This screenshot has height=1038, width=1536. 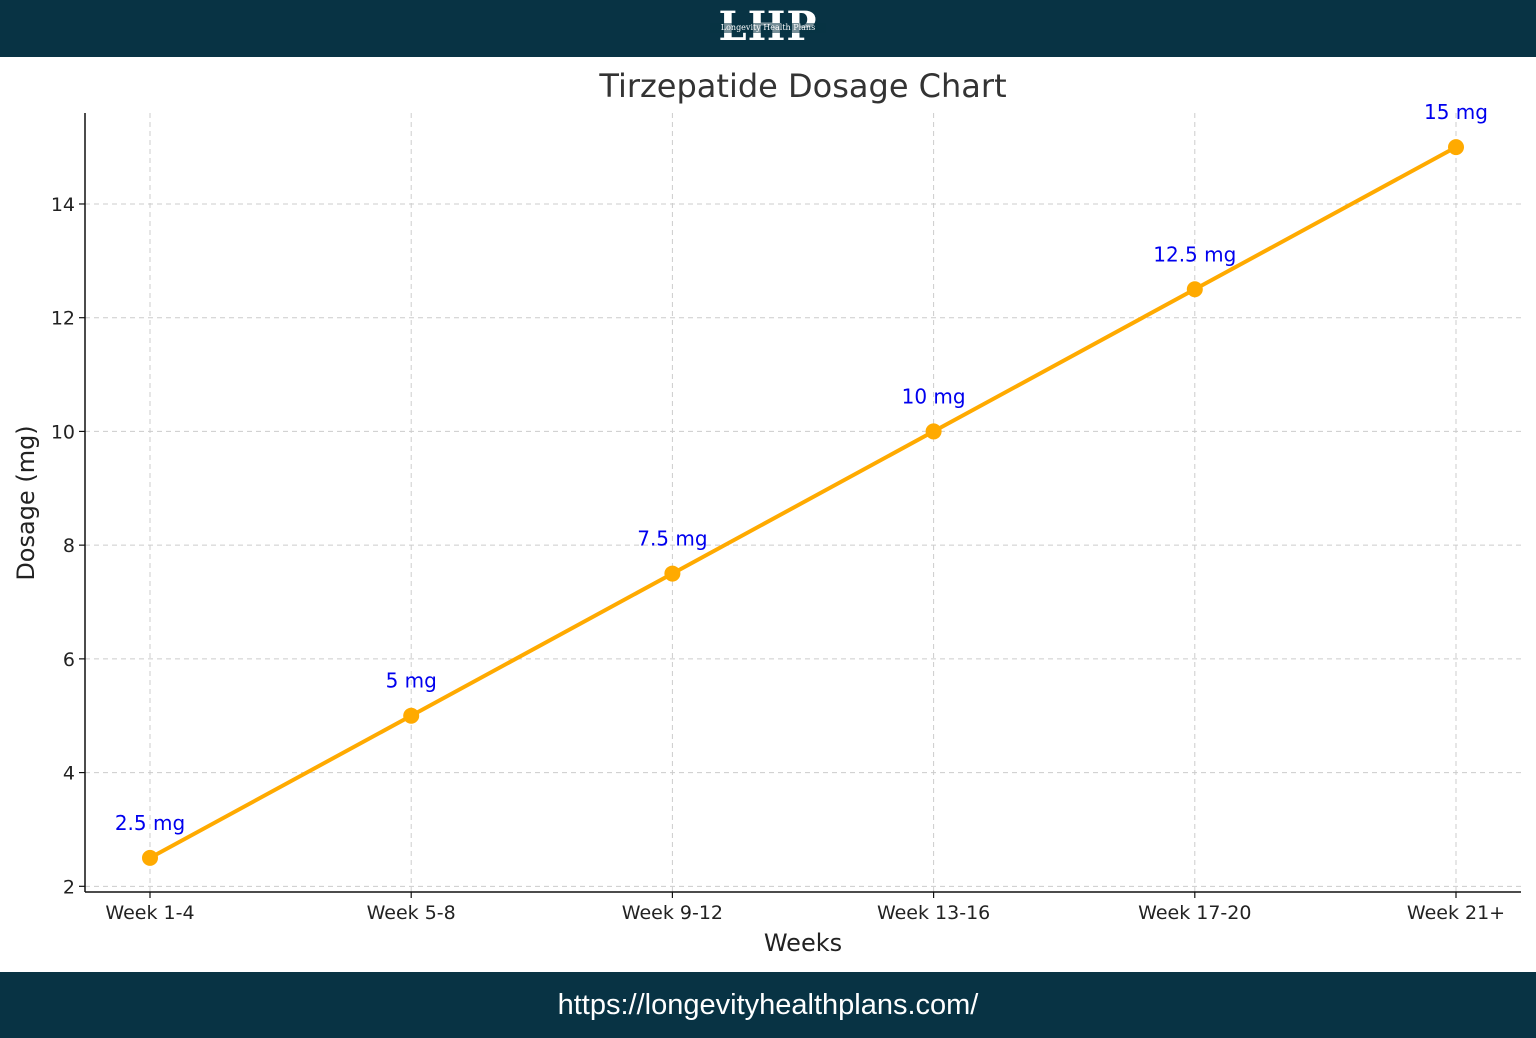 What do you see at coordinates (1456, 112) in the screenshot?
I see `data-label: 15 mg` at bounding box center [1456, 112].